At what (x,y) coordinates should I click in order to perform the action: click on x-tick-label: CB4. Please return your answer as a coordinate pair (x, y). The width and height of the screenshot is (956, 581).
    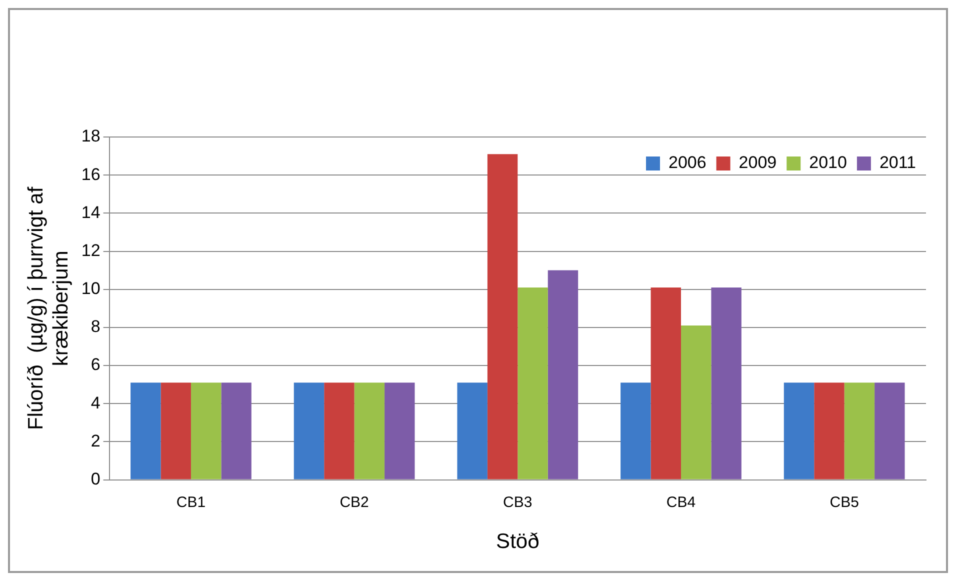
    Looking at the image, I should click on (681, 502).